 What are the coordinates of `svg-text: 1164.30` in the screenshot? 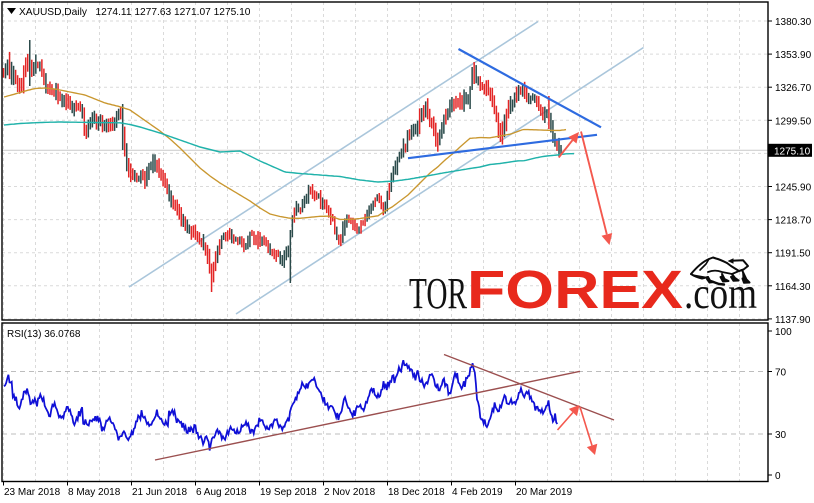 It's located at (793, 287).